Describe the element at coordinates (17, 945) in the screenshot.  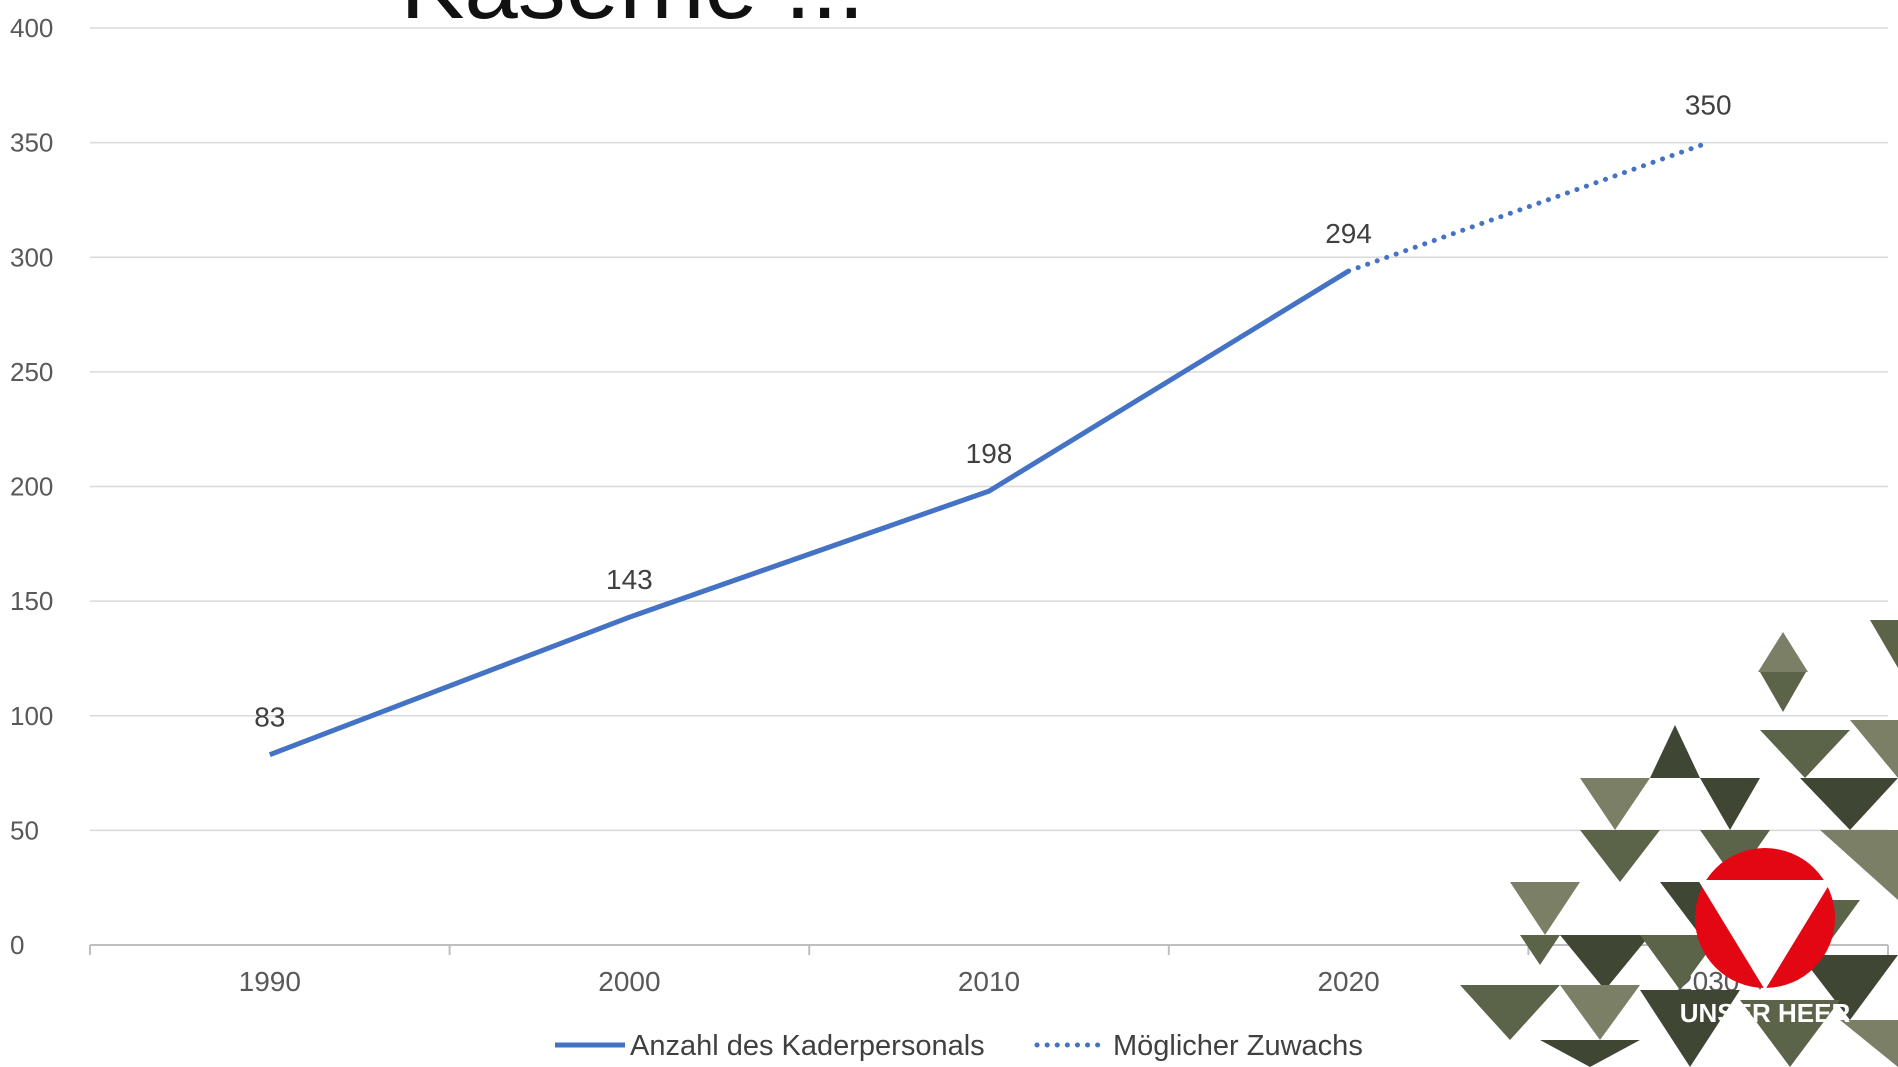
I see `y-tick-label: 0` at that location.